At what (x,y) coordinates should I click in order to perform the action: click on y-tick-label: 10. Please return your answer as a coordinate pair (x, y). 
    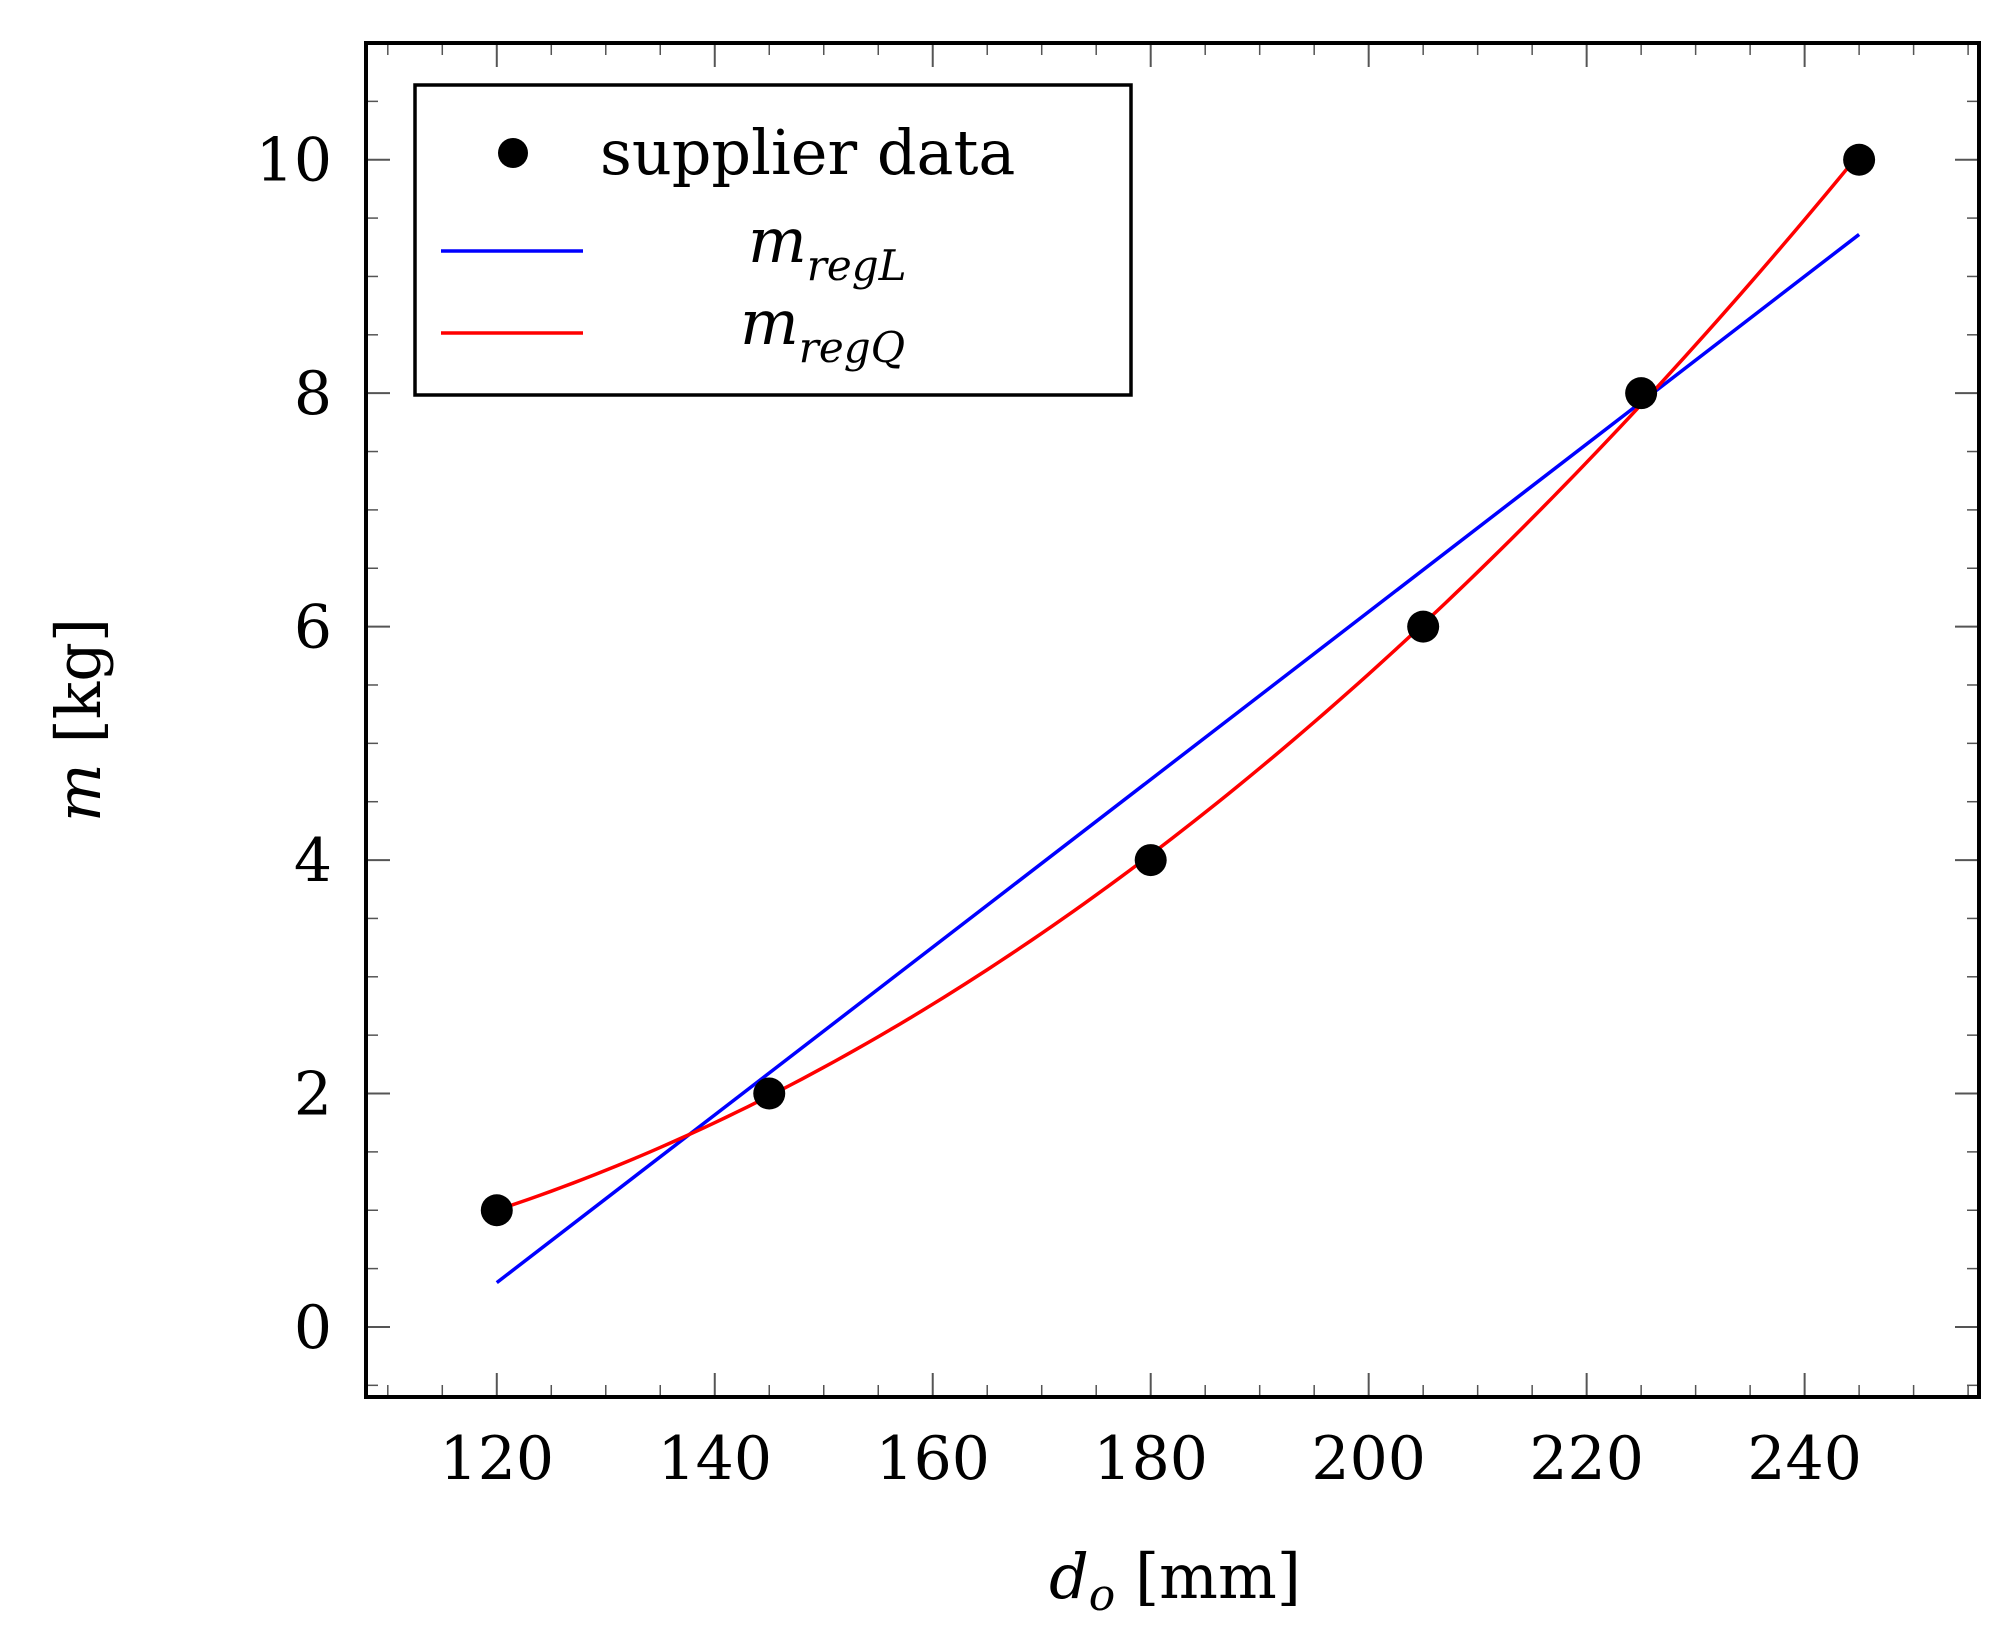
    Looking at the image, I should click on (294, 161).